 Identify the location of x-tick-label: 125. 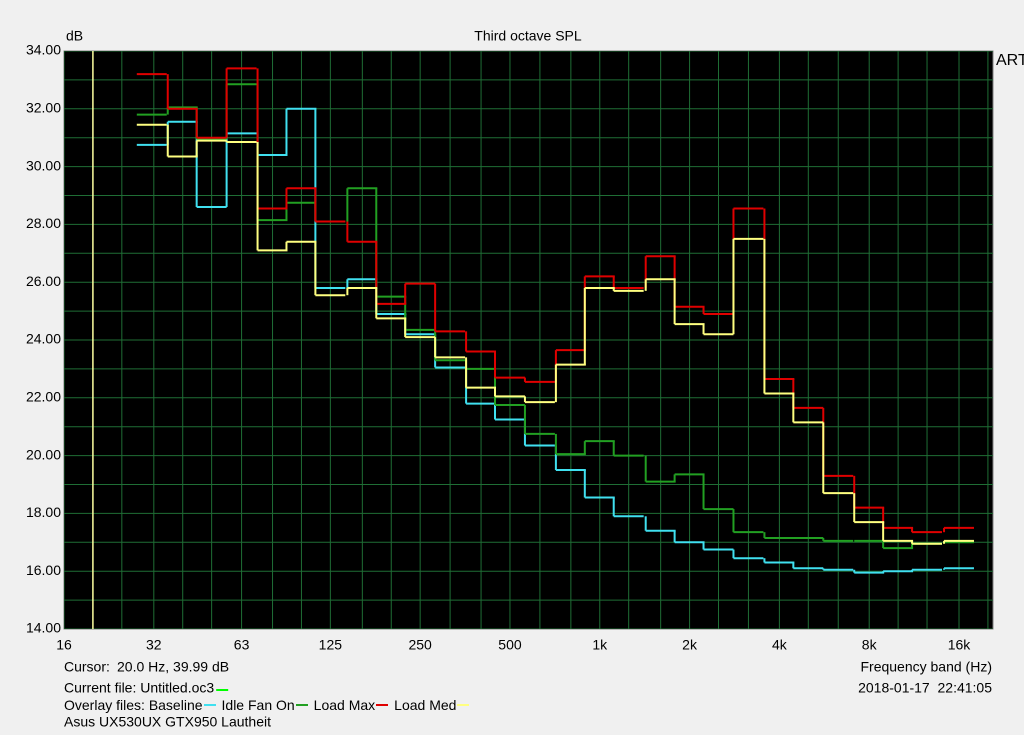
(331, 645).